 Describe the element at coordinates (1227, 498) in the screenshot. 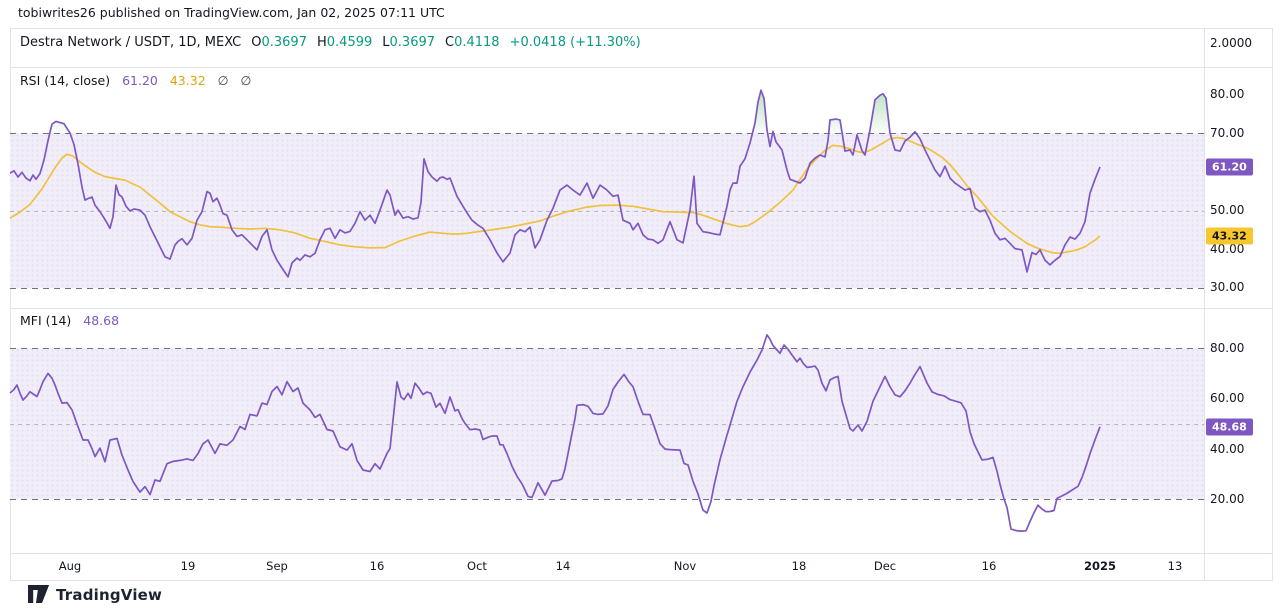

I see `mfi-tick-20: 20.00` at that location.